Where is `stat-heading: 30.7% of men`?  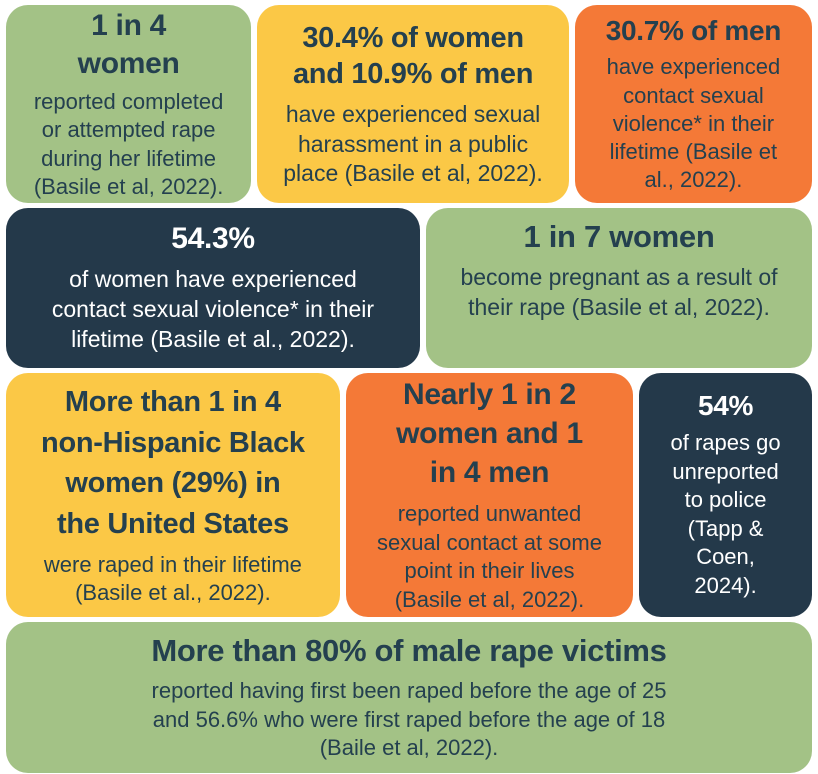 stat-heading: 30.7% of men is located at coordinates (693, 30).